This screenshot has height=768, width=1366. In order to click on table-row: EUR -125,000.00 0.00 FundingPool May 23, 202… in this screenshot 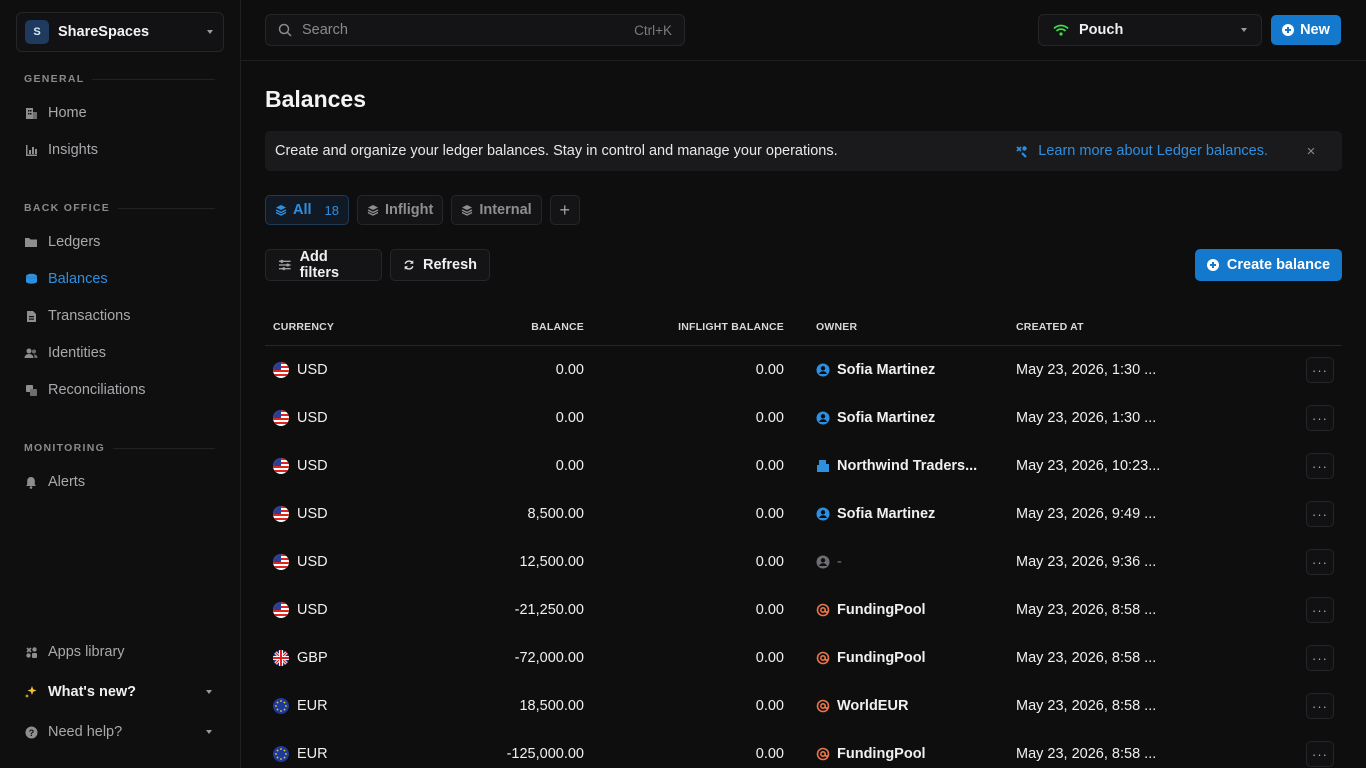, I will do `click(803, 749)`.